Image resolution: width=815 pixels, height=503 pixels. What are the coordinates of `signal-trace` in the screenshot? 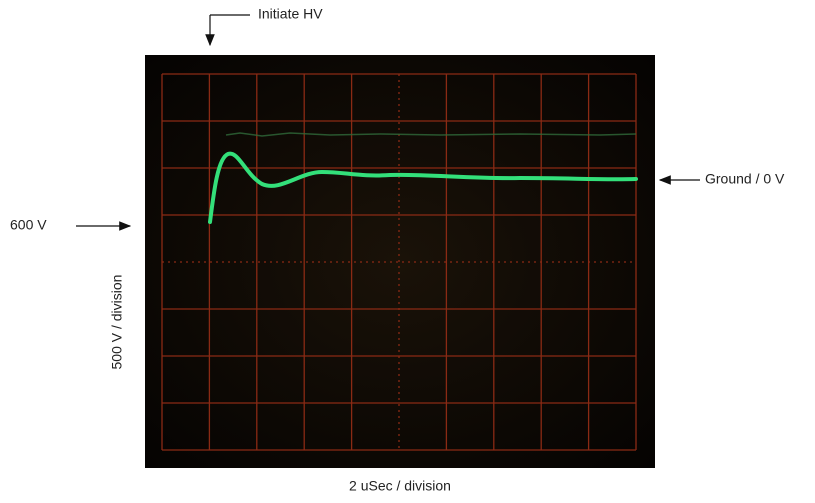 It's located at (423, 187).